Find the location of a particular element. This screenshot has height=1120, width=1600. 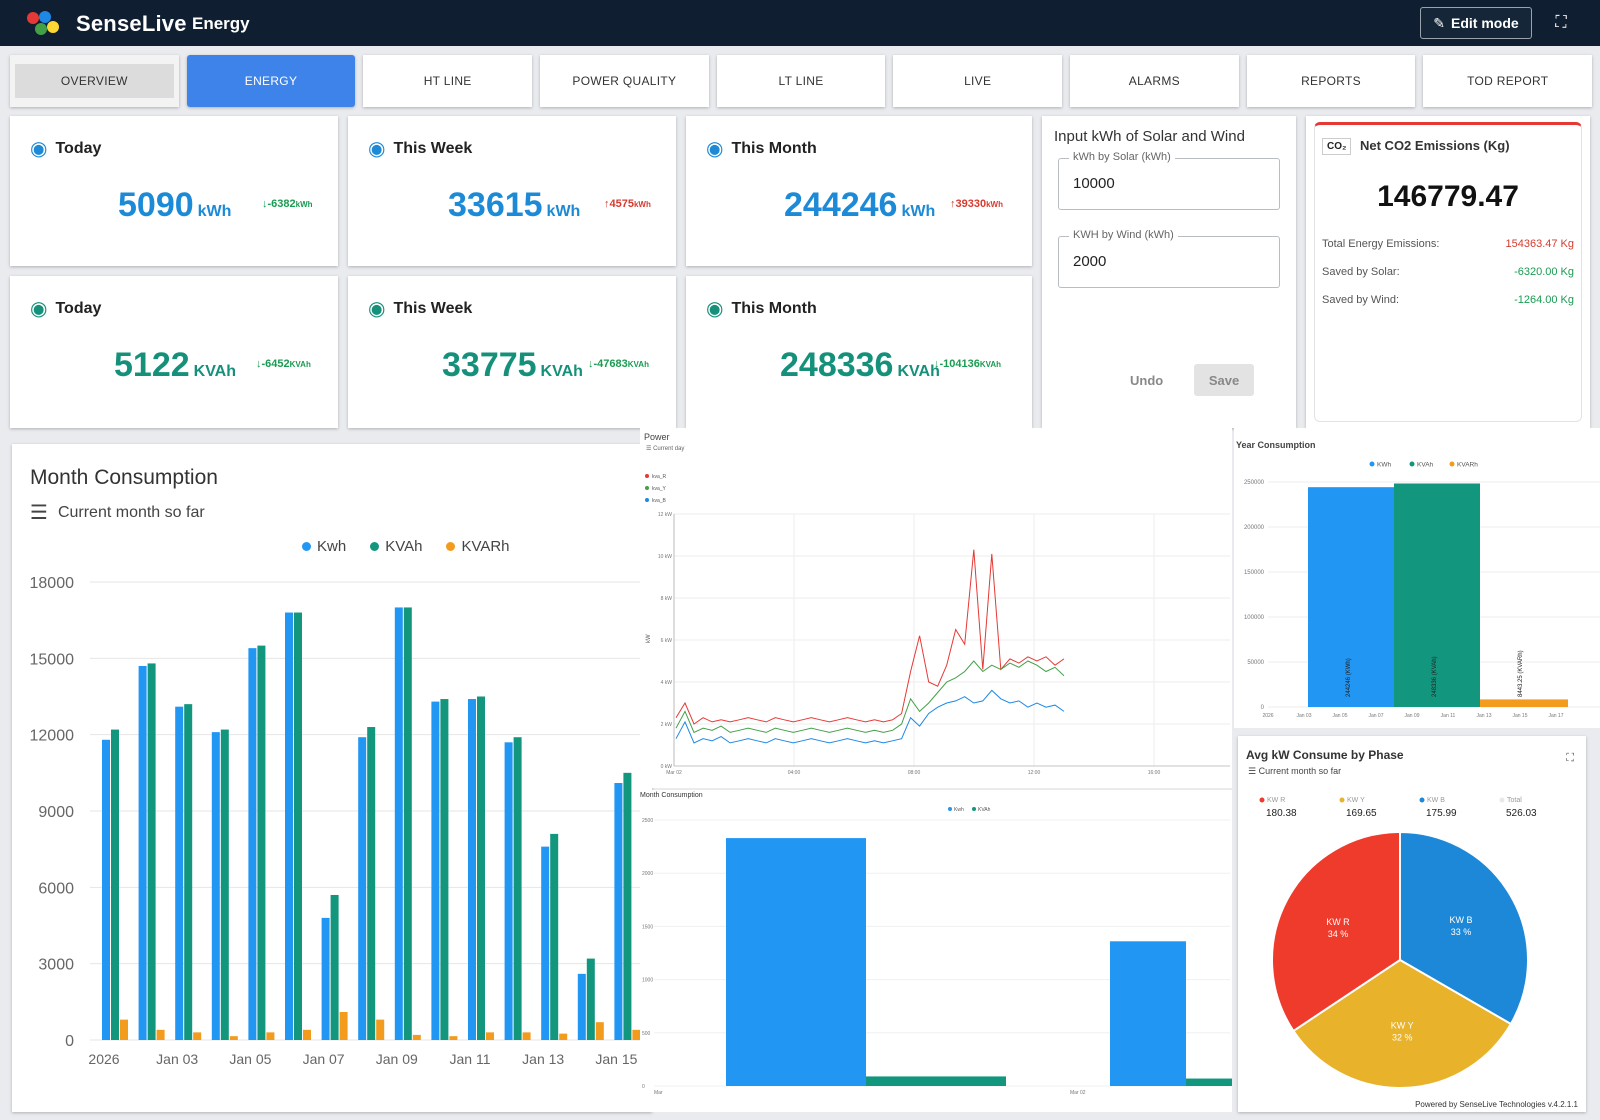

co2-row-solar: Saved by Solar: -6320.00 Kg is located at coordinates (1448, 272).